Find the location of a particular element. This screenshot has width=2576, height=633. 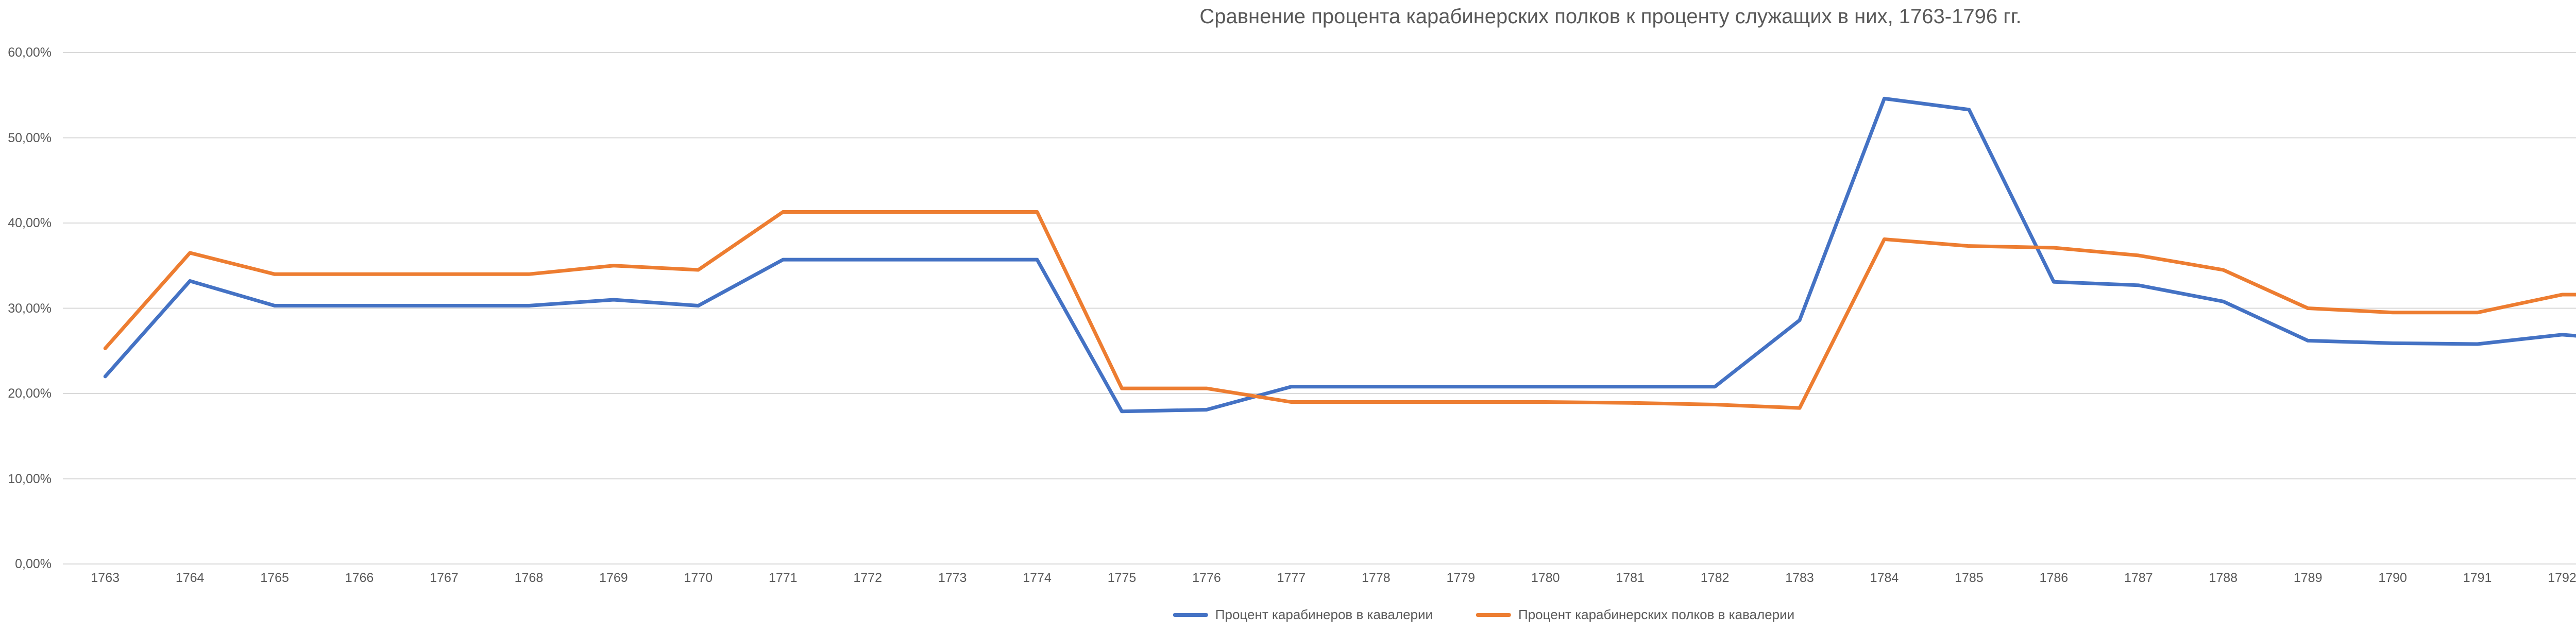

legend-line-marker-orange is located at coordinates (1494, 615).